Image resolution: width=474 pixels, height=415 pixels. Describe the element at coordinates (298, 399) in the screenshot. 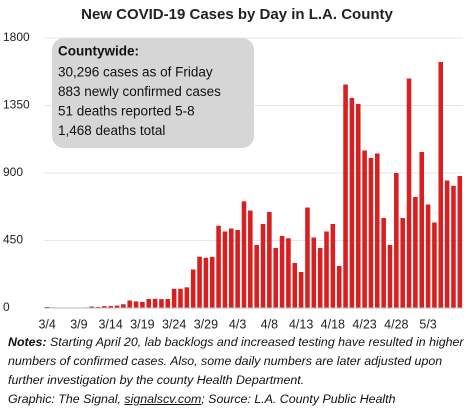

I see `credit-suffix: ; Source: L.A. County Public Health` at that location.